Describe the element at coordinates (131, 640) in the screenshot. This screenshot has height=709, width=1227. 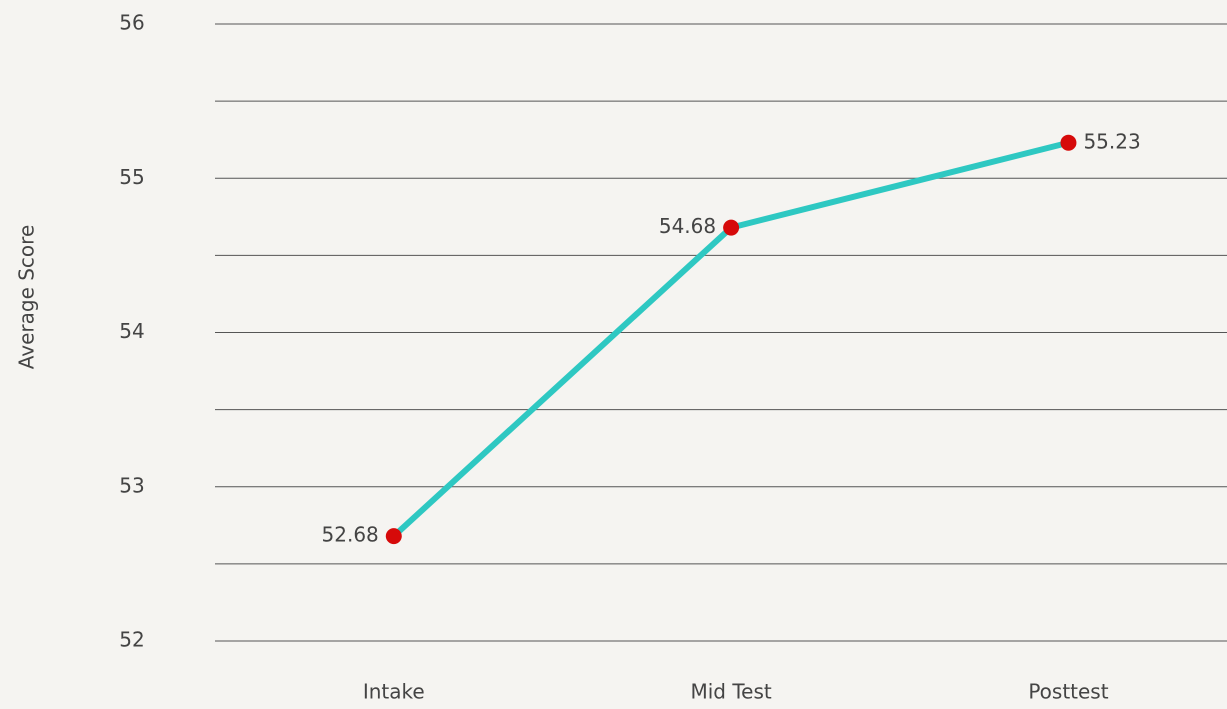
I see `y-tick-label: 52` at that location.